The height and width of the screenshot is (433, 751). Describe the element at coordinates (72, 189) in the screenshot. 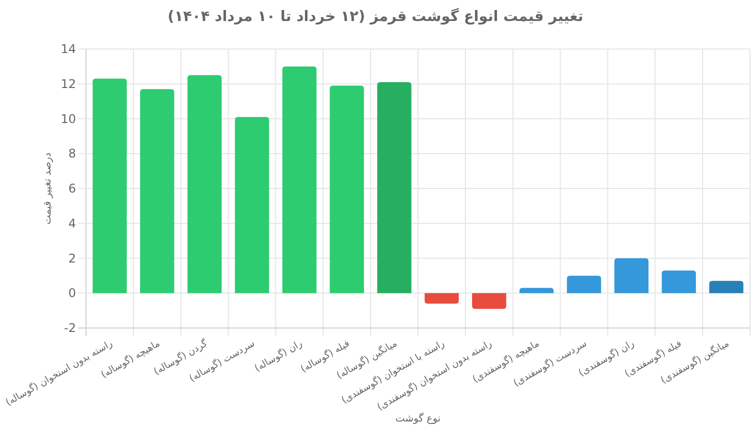

I see `y-tick-label: 6` at that location.